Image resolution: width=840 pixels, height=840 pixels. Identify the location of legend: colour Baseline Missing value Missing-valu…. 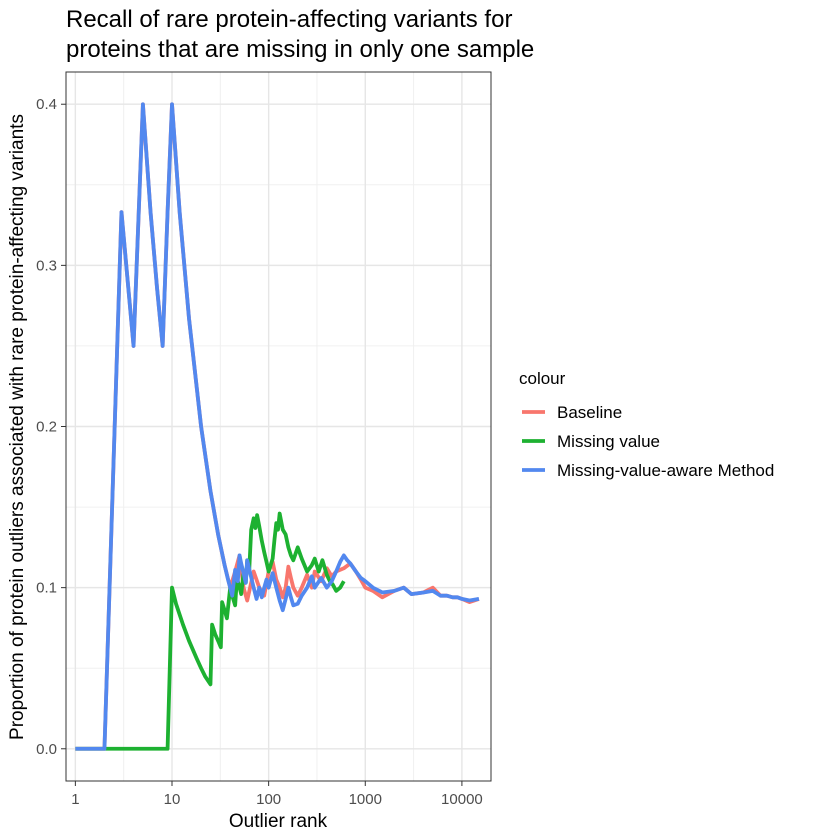
(646, 424).